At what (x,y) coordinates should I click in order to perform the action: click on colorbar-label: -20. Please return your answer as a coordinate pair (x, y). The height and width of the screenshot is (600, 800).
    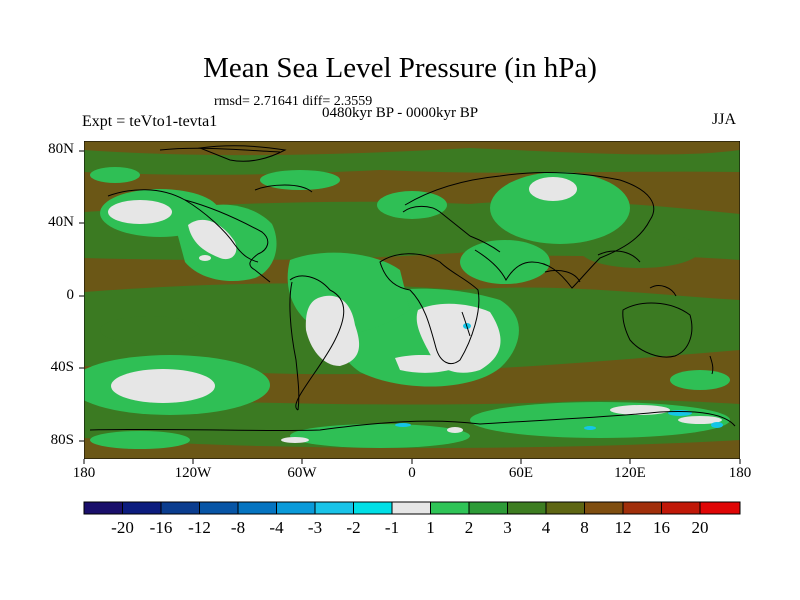
    Looking at the image, I should click on (122, 527).